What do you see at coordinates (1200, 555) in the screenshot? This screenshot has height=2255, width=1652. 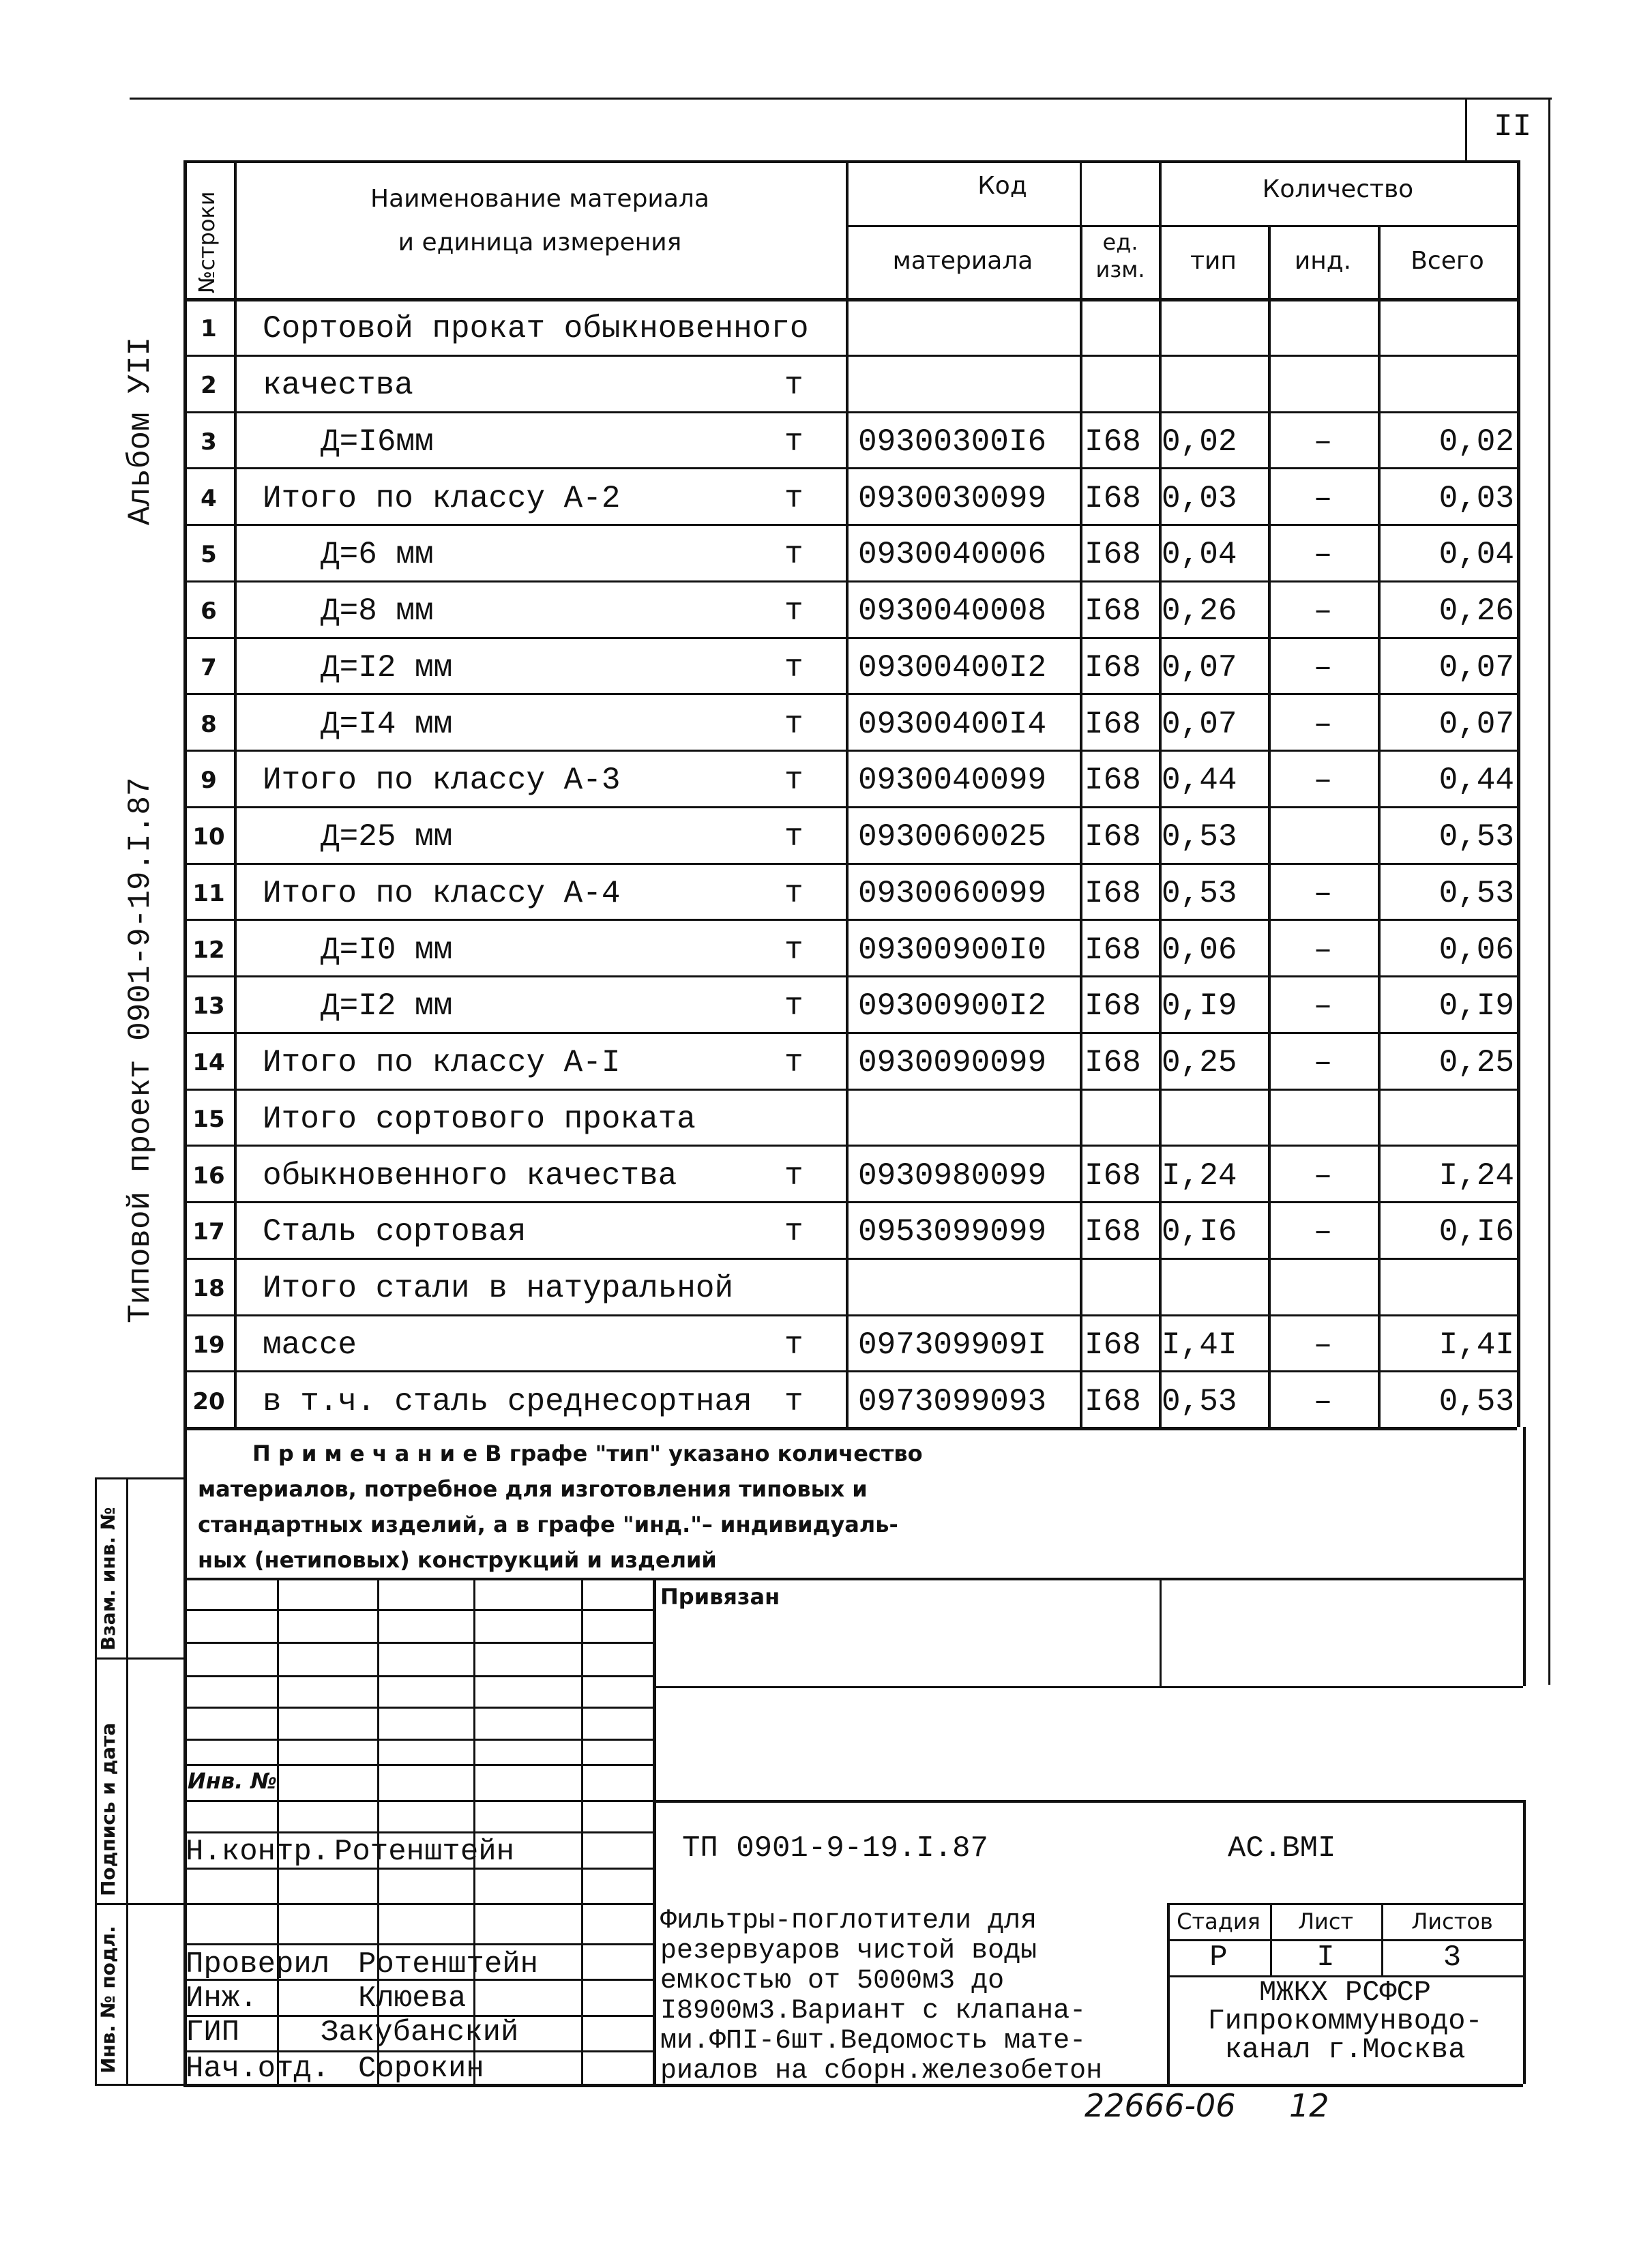 I see `quantity-type: 0,04` at bounding box center [1200, 555].